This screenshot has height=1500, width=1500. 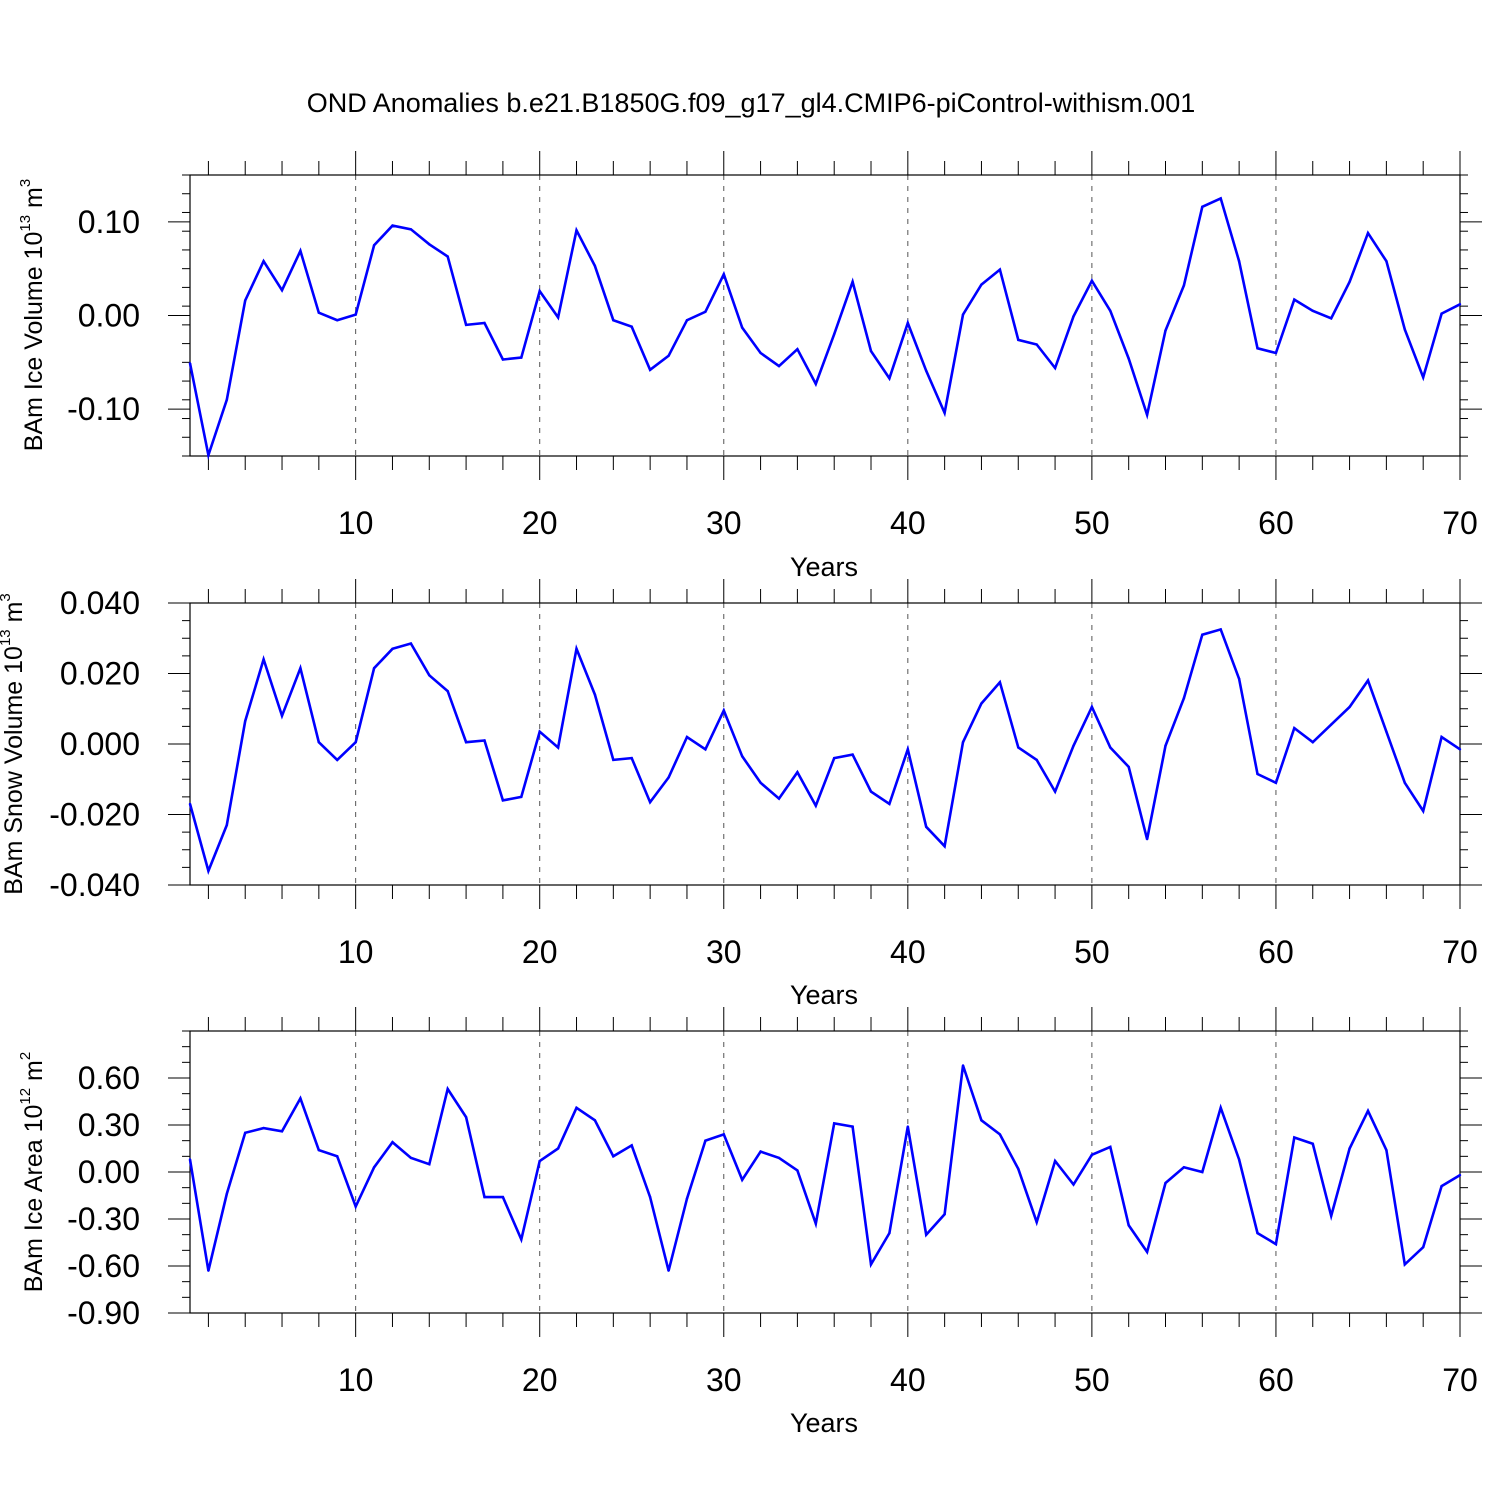 What do you see at coordinates (1460, 1380) in the screenshot?
I see `x-tick-label: 70` at bounding box center [1460, 1380].